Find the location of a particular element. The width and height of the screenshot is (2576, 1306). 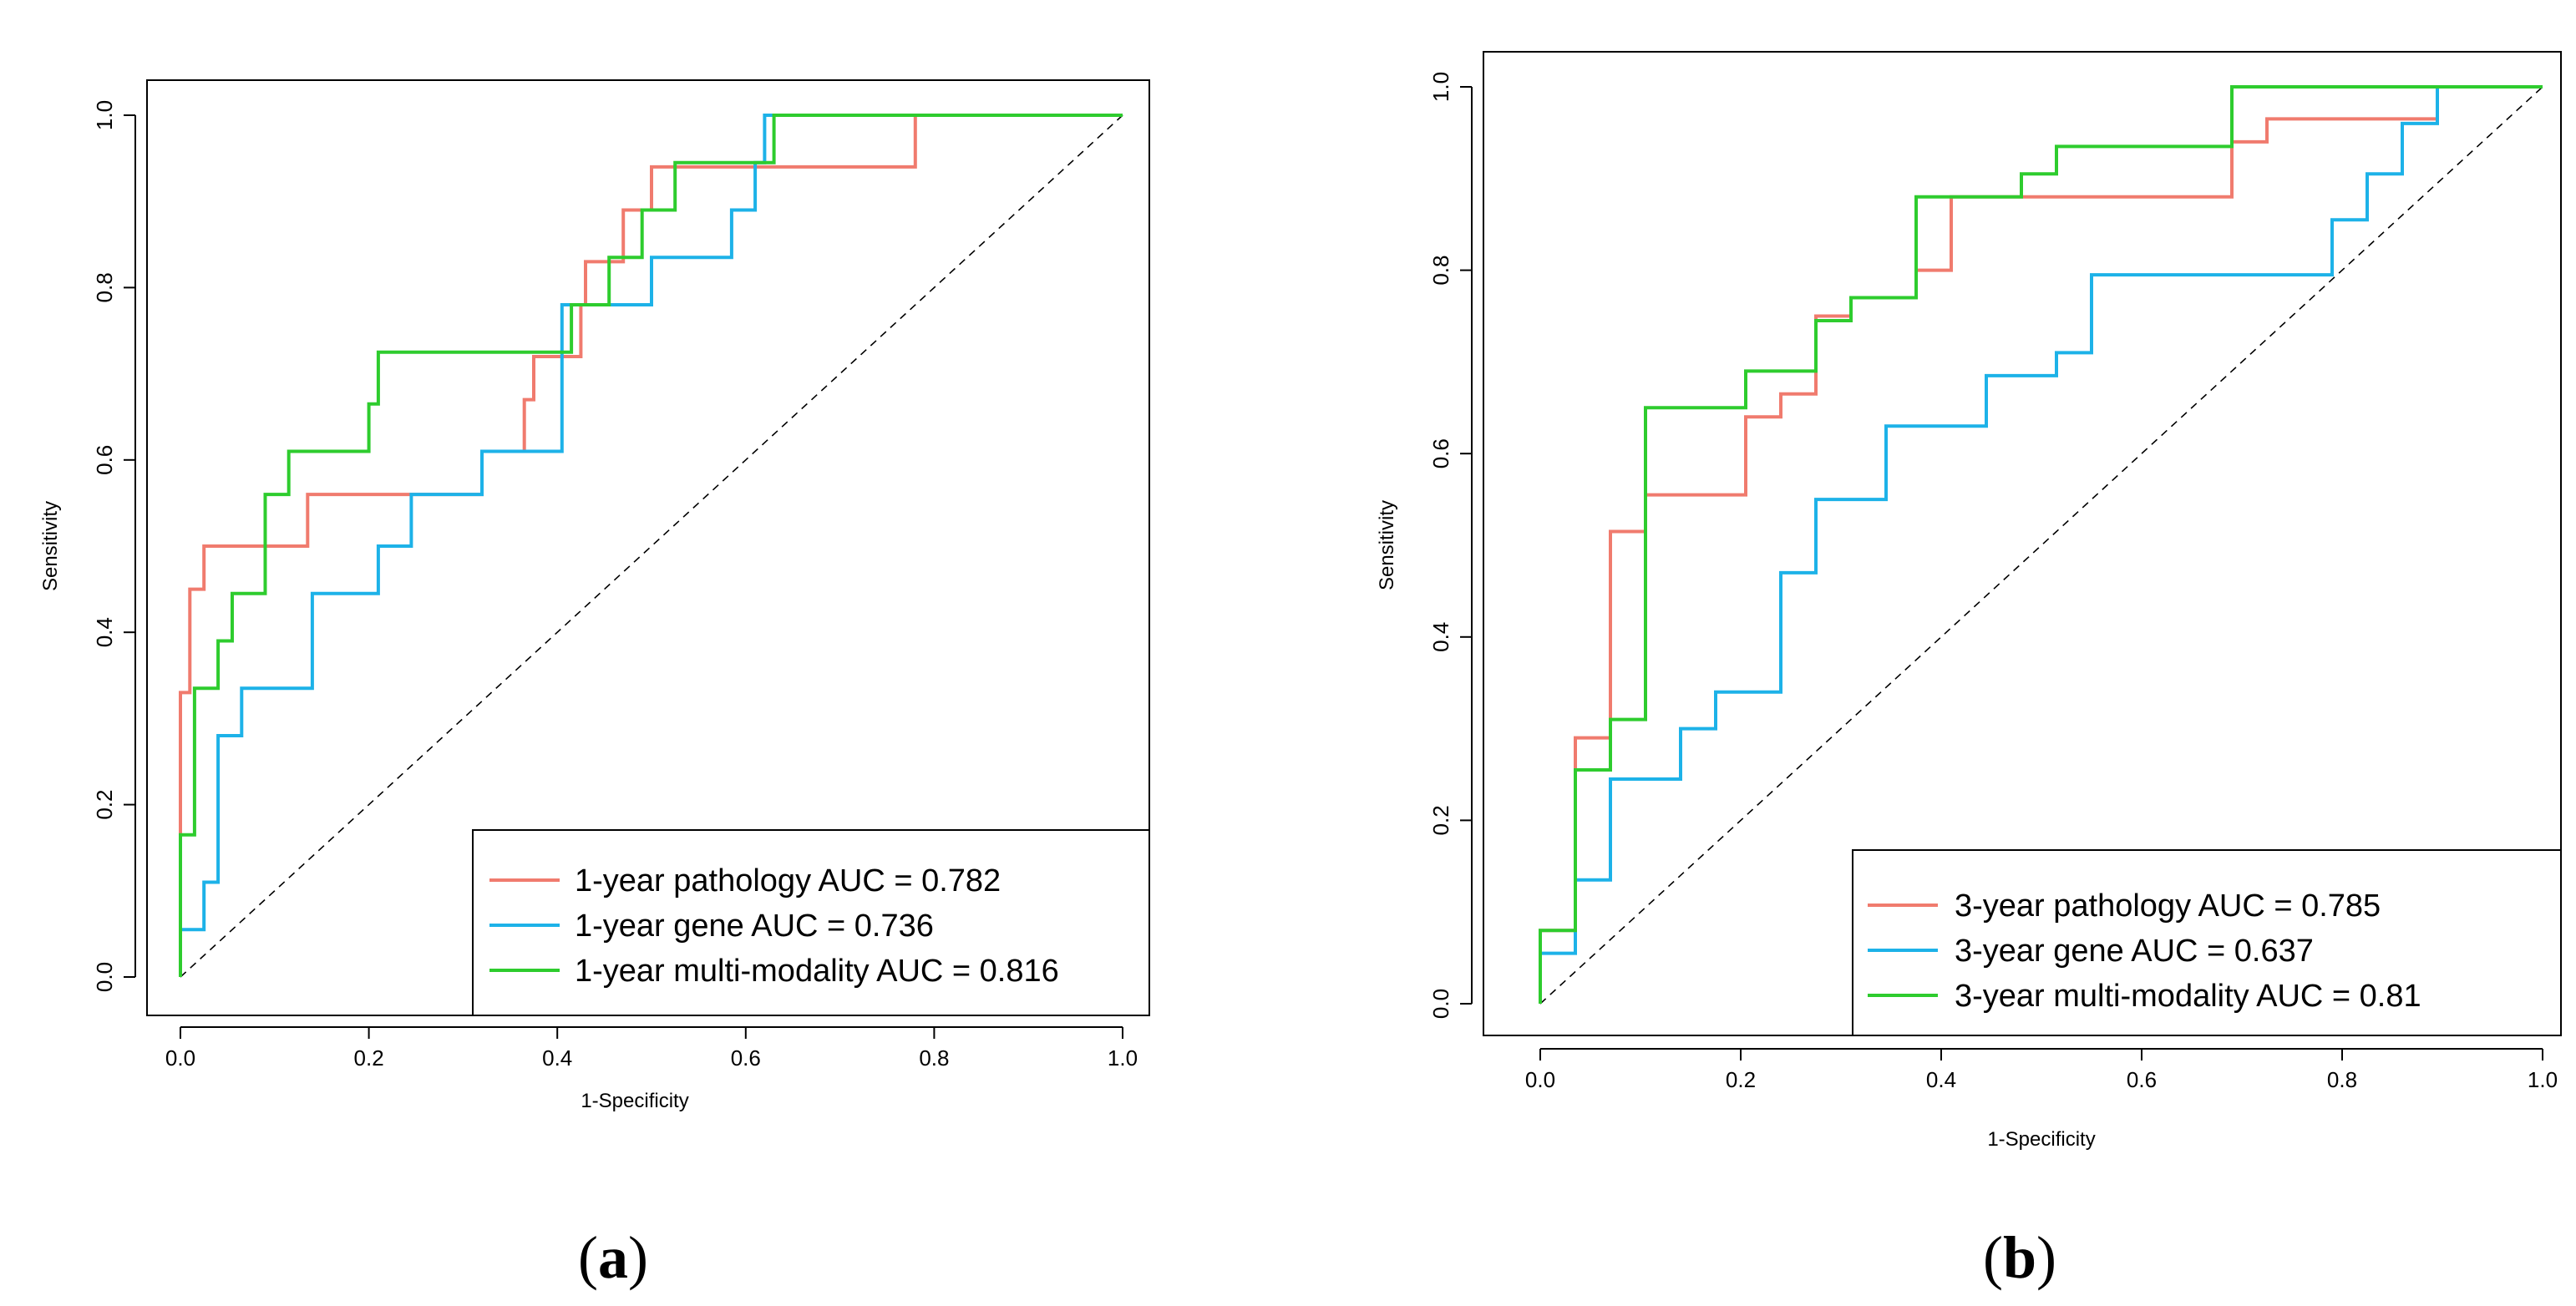

legend-label: 1-year gene AUC = 0.736 is located at coordinates (754, 927).